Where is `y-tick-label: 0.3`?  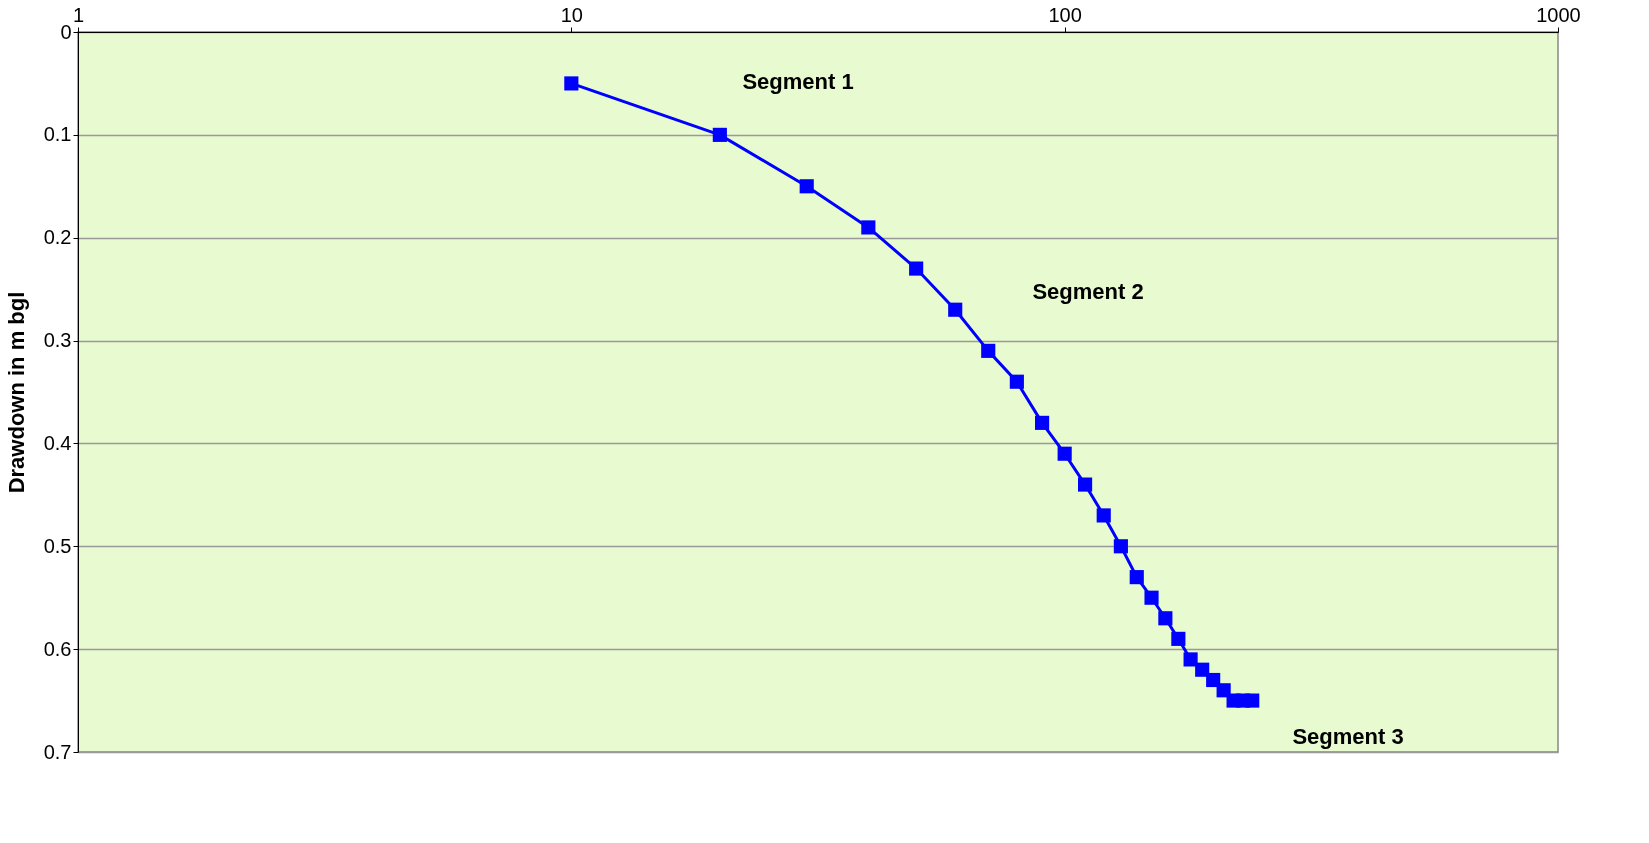 y-tick-label: 0.3 is located at coordinates (57, 340).